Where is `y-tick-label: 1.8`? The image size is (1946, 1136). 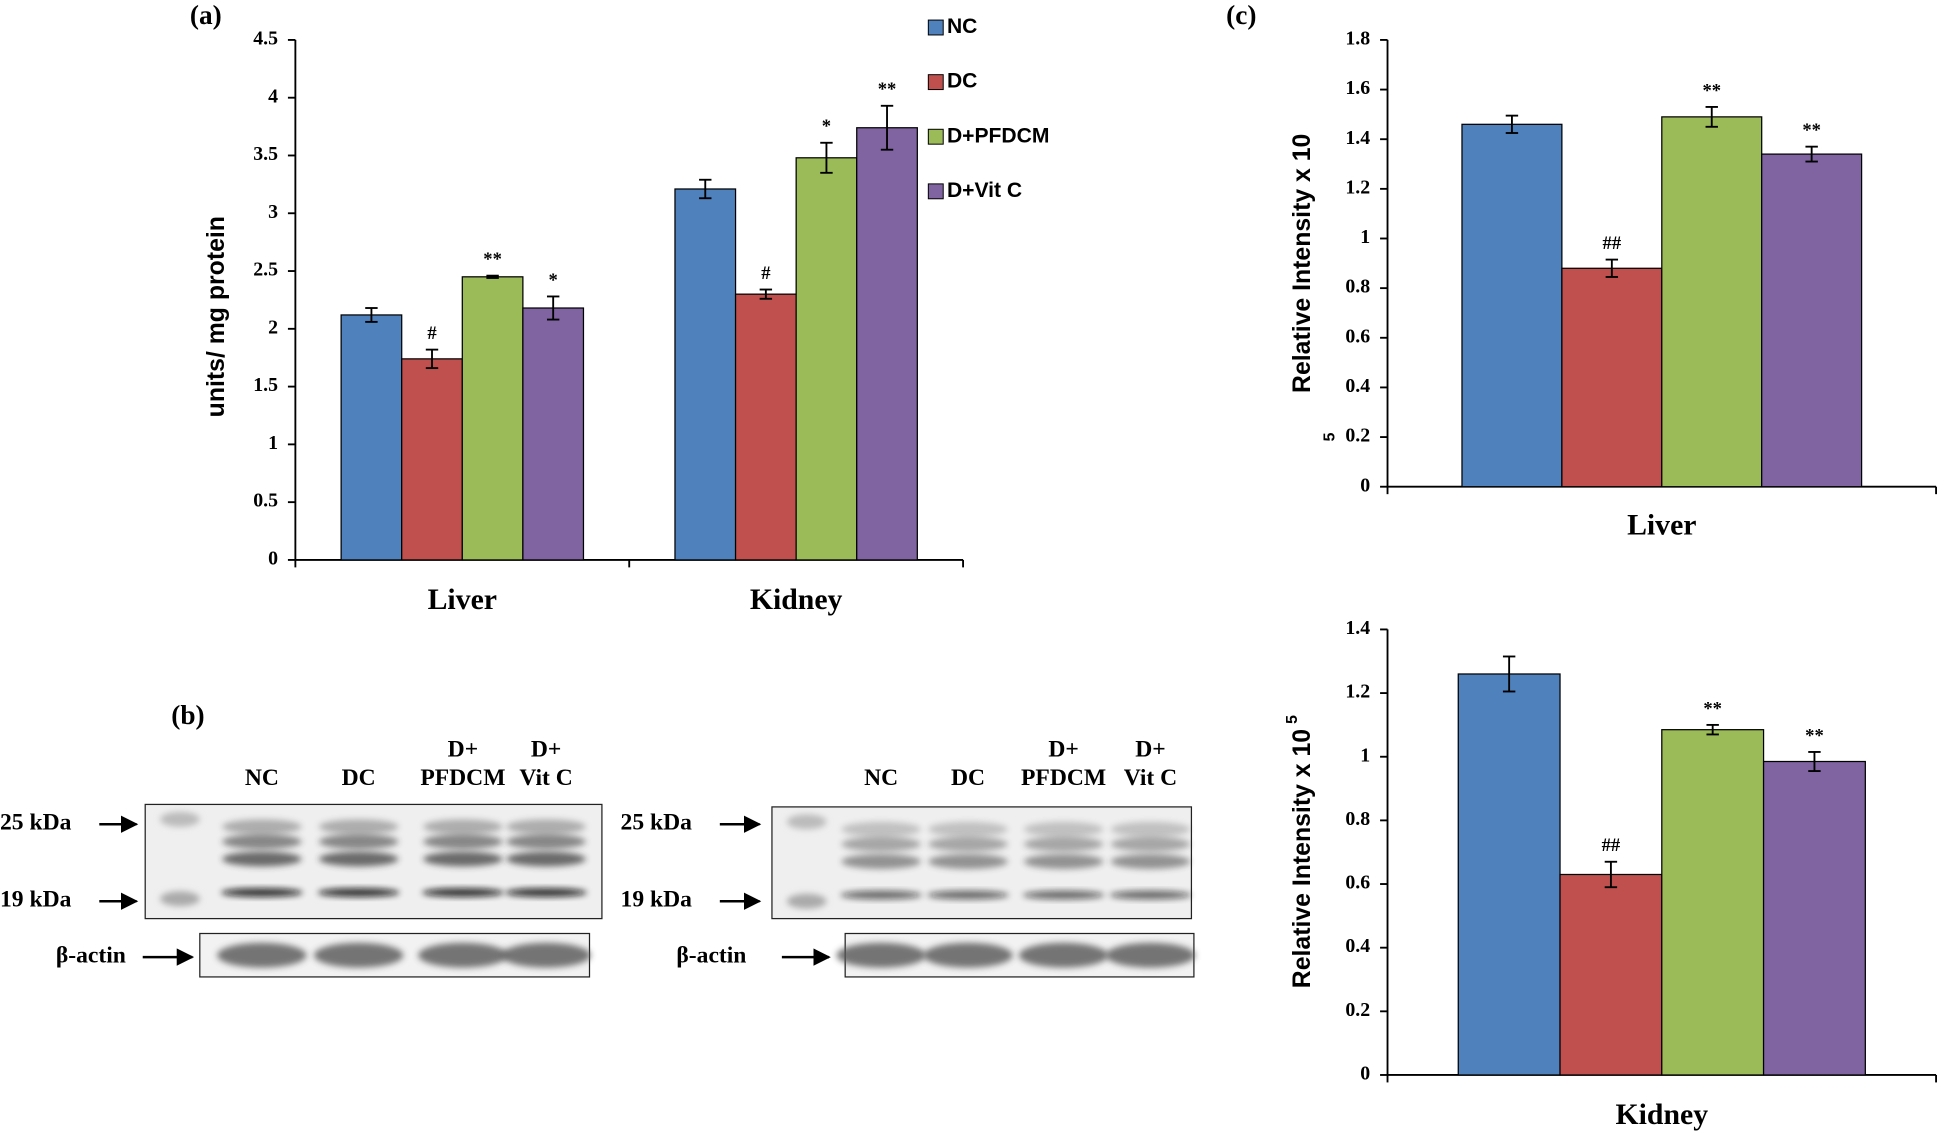
y-tick-label: 1.8 is located at coordinates (1357, 38).